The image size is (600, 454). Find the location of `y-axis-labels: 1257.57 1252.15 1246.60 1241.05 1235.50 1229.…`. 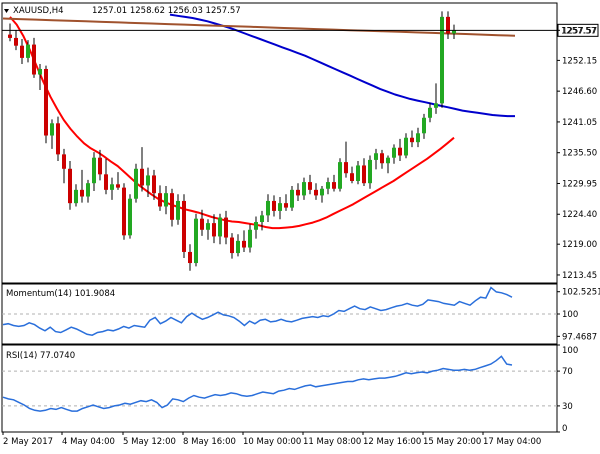

y-axis-labels: 1257.57 1252.15 1246.60 1241.05 1235.50 1229.… is located at coordinates (578, 230).